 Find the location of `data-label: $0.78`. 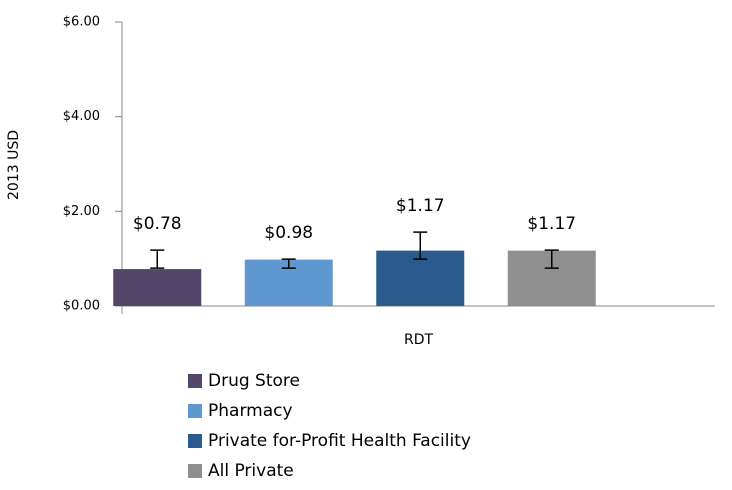

data-label: $0.78 is located at coordinates (157, 224).